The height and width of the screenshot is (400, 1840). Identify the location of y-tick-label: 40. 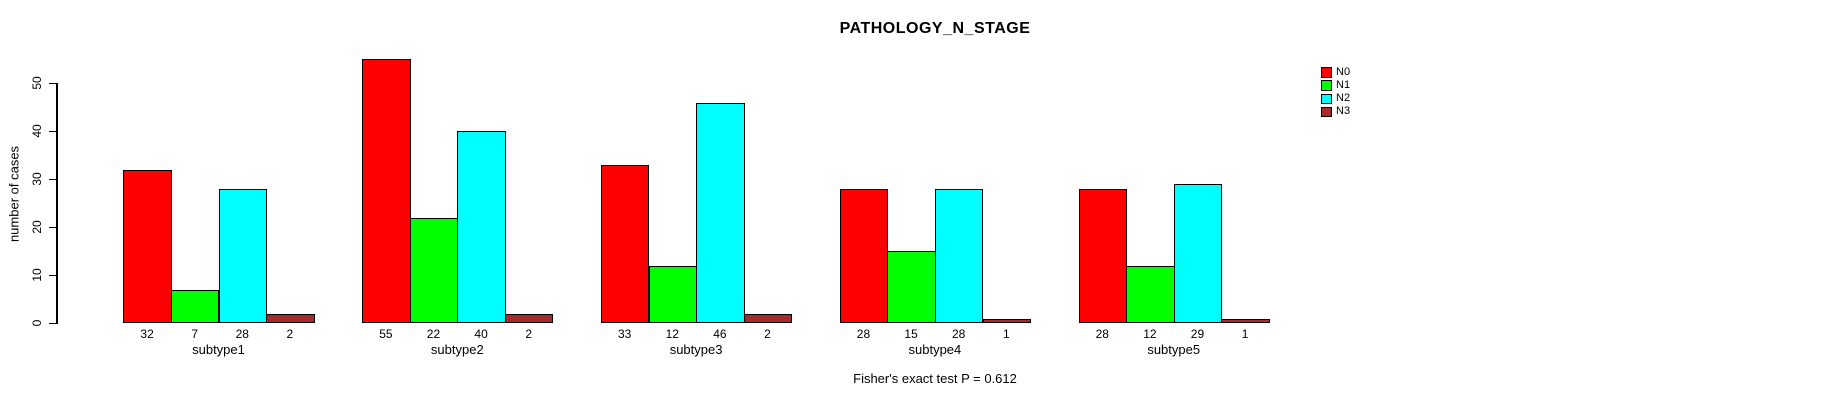
(37, 131).